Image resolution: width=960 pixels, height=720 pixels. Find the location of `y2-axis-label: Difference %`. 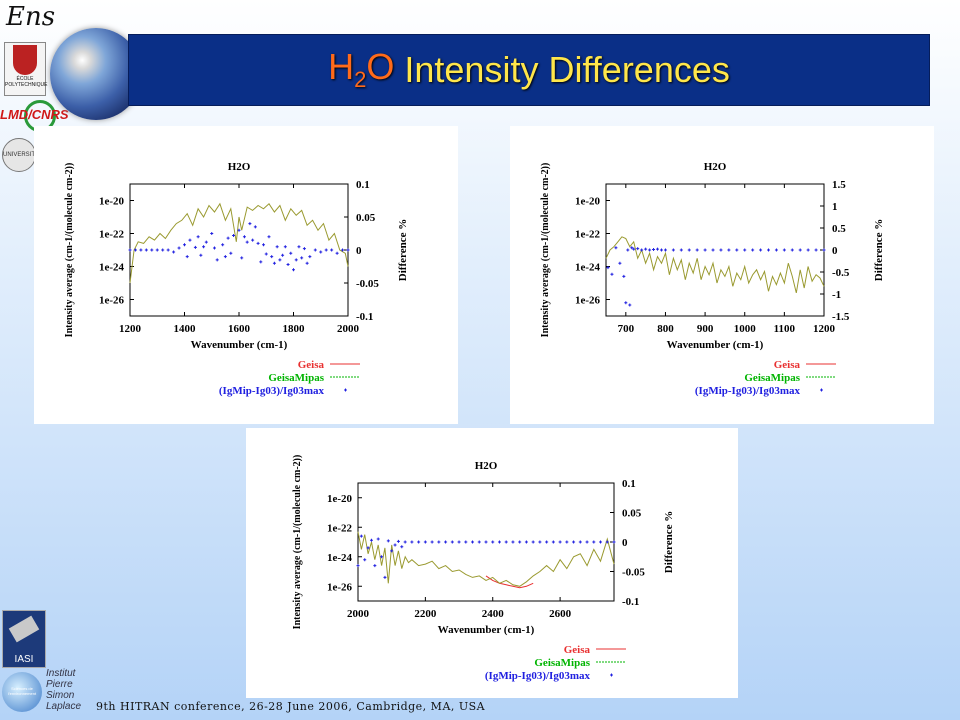

y2-axis-label: Difference % is located at coordinates (669, 542).